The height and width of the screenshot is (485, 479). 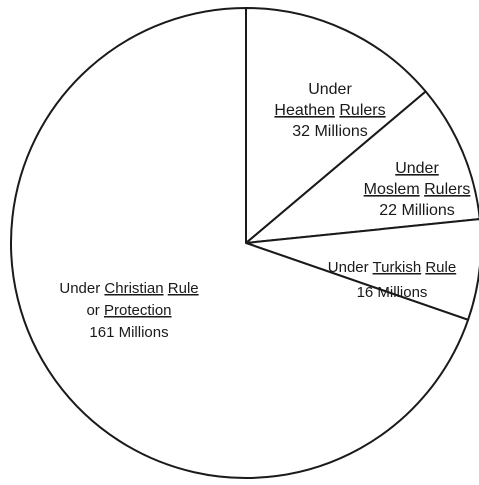 I want to click on slice-label-line: Moslem Rulers, so click(x=417, y=189).